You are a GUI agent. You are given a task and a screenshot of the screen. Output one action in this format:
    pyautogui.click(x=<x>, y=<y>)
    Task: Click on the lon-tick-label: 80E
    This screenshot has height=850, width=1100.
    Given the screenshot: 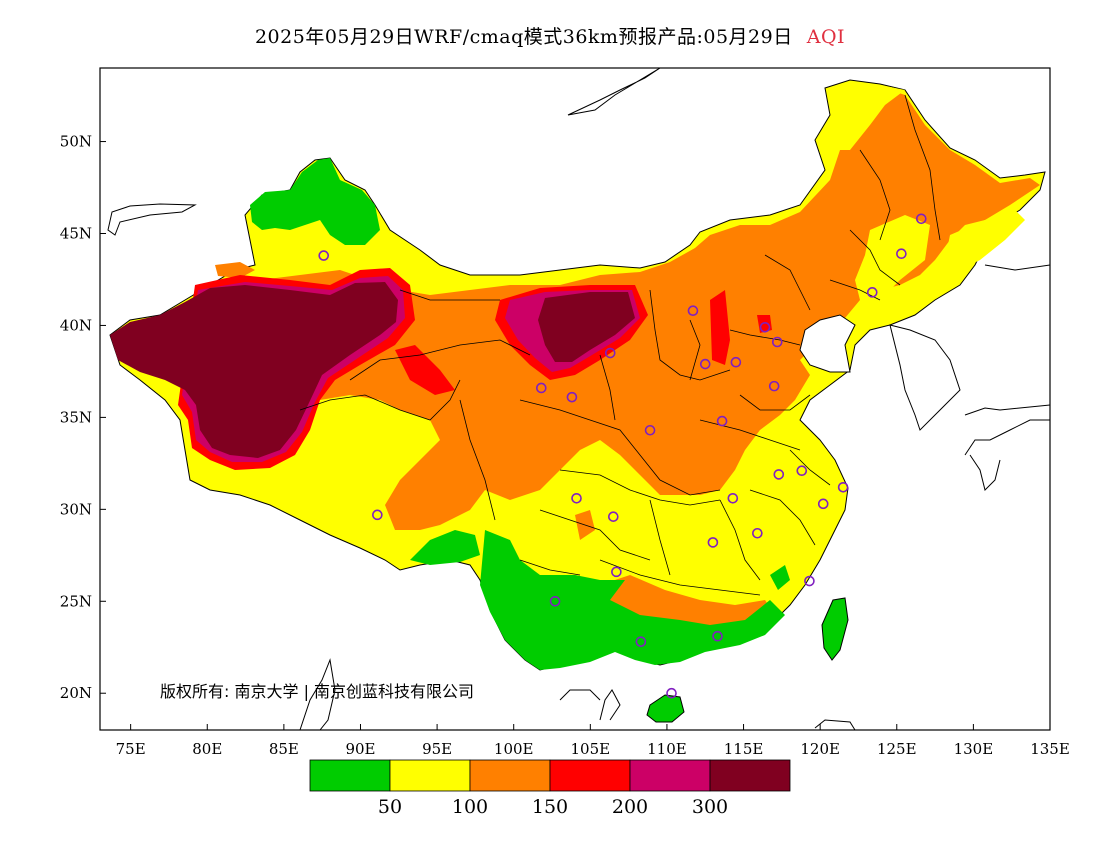 What is the action you would take?
    pyautogui.click(x=207, y=749)
    